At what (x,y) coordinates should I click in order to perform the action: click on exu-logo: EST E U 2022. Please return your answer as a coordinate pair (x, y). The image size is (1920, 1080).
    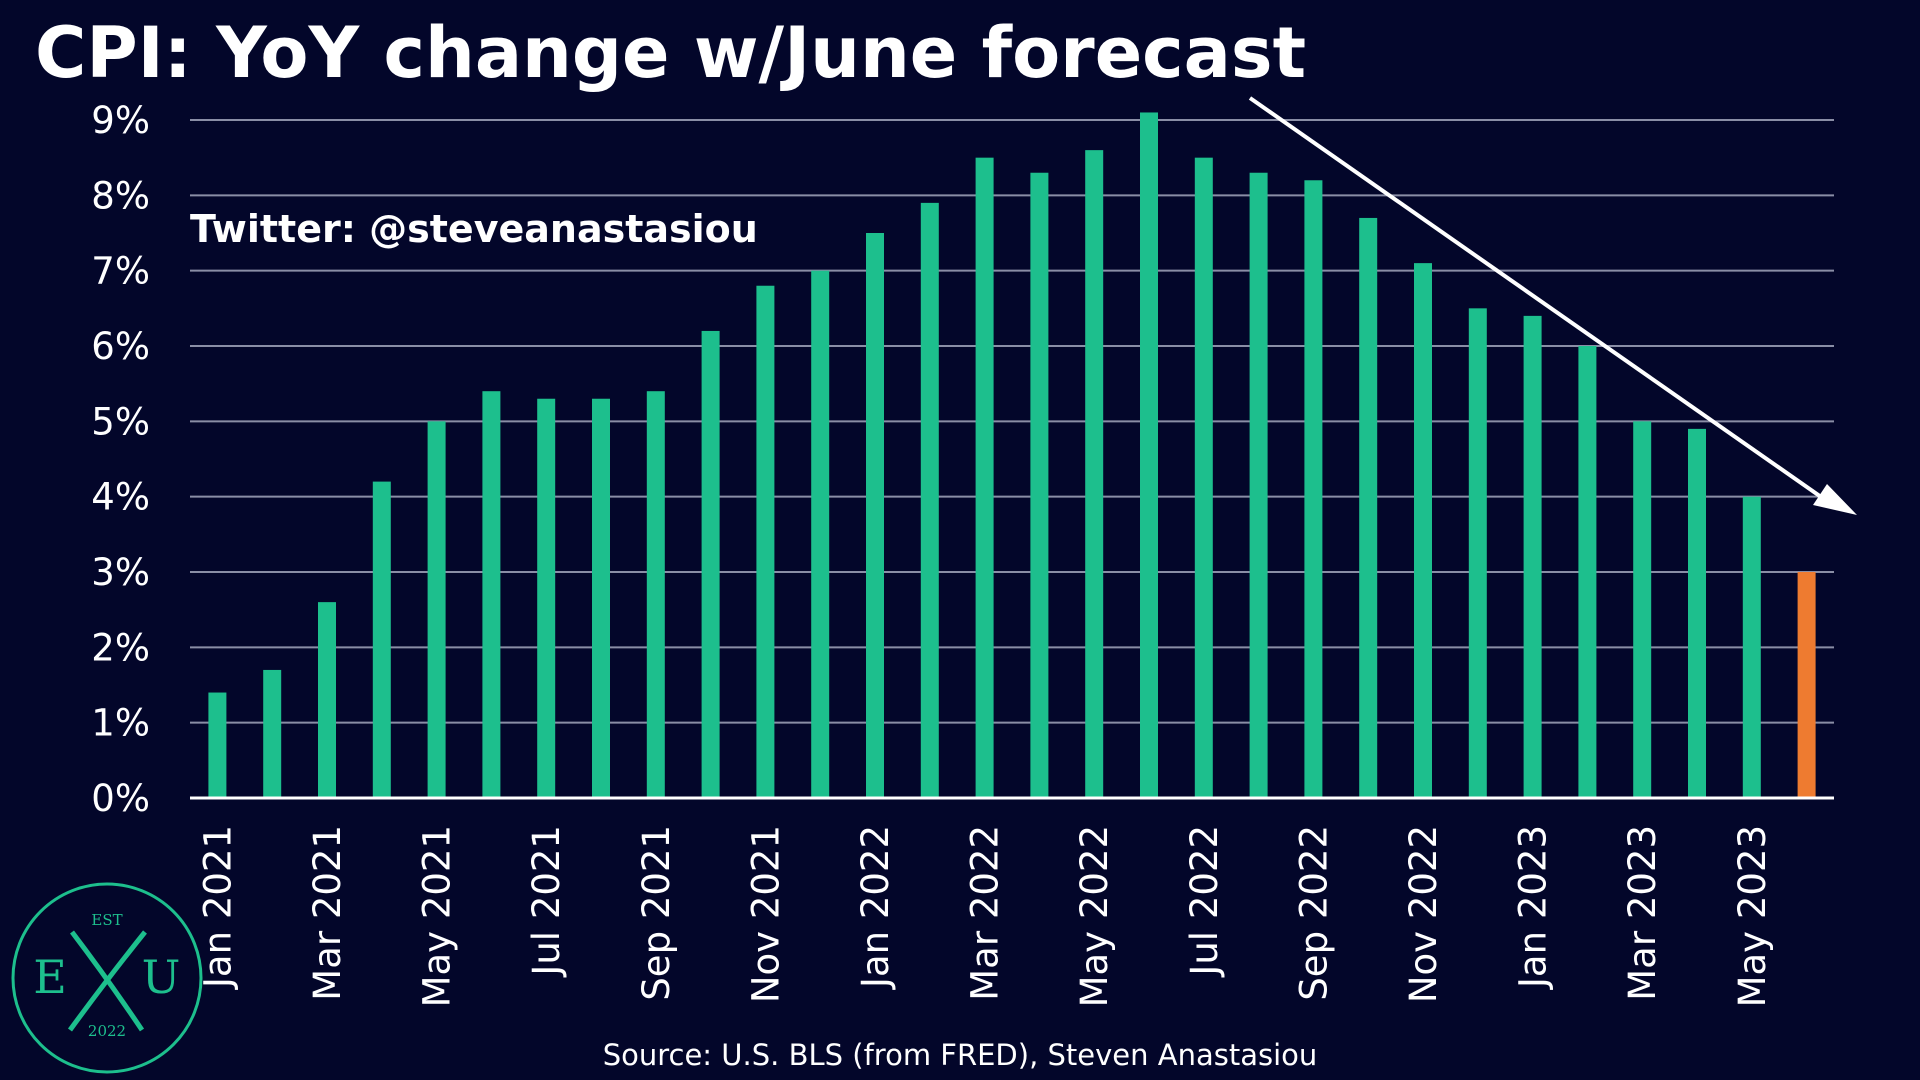
    Looking at the image, I should click on (107, 978).